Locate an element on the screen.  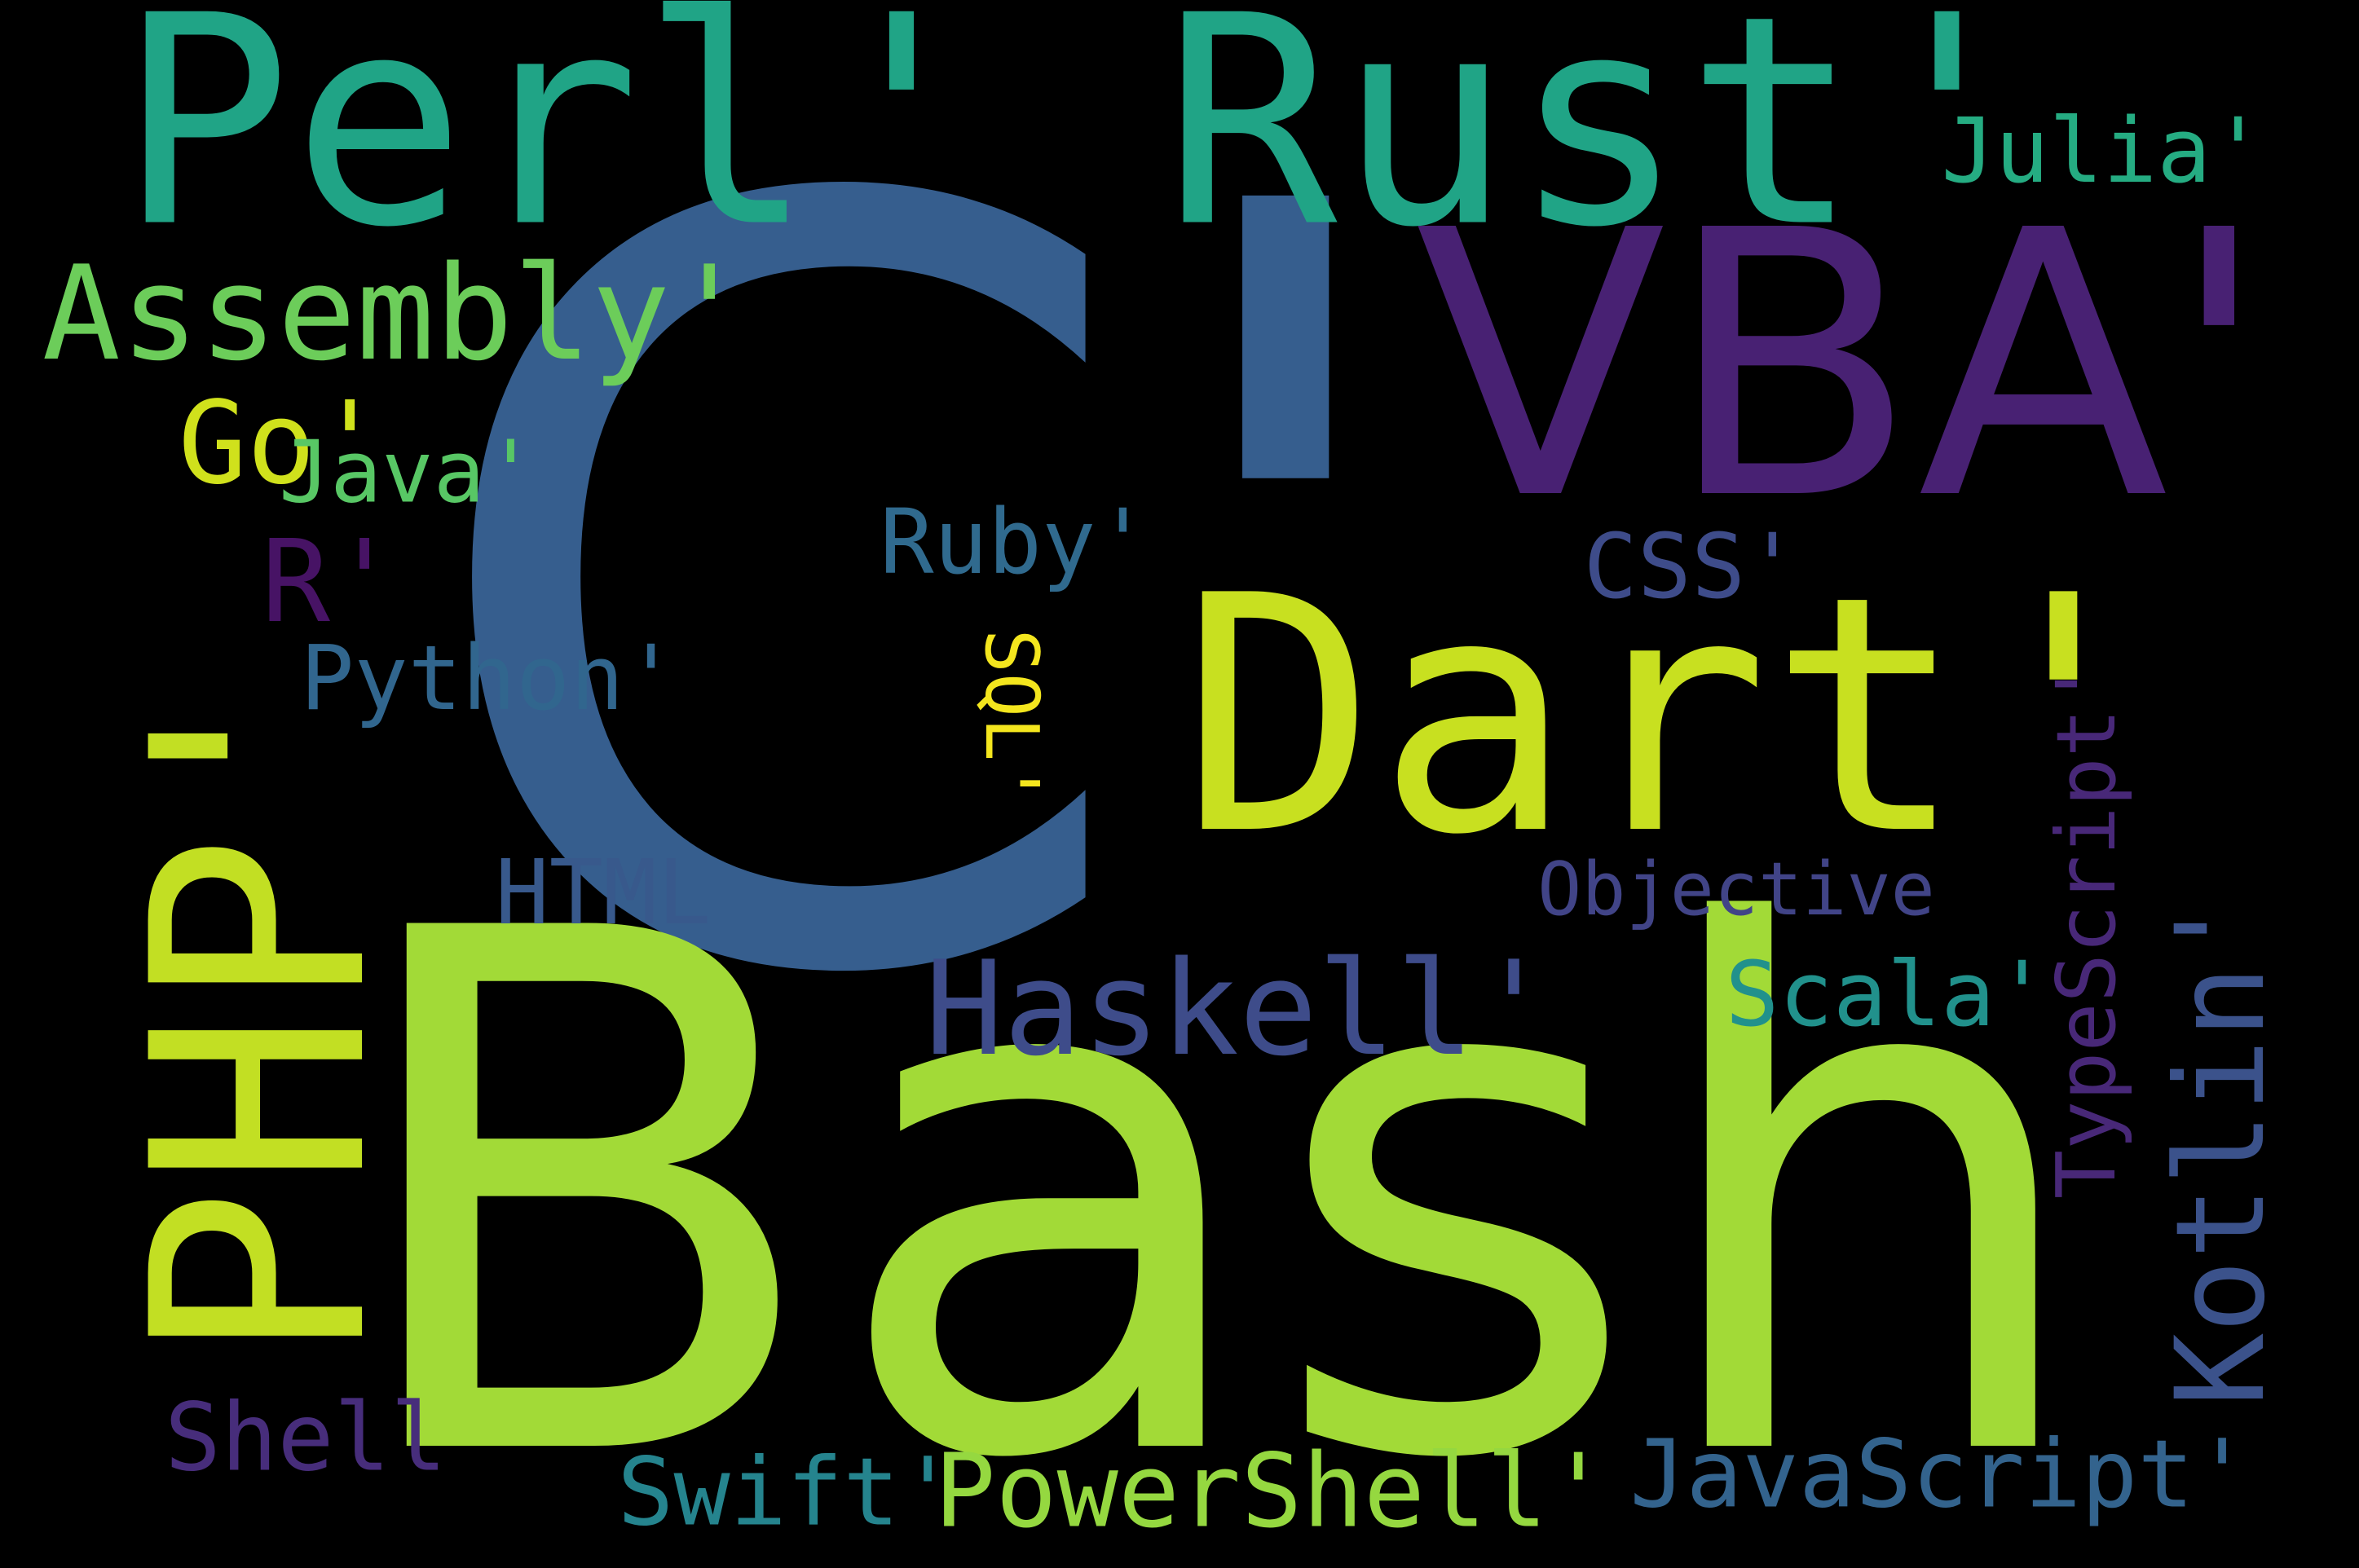
word-go: Go' is located at coordinates (281, 443).